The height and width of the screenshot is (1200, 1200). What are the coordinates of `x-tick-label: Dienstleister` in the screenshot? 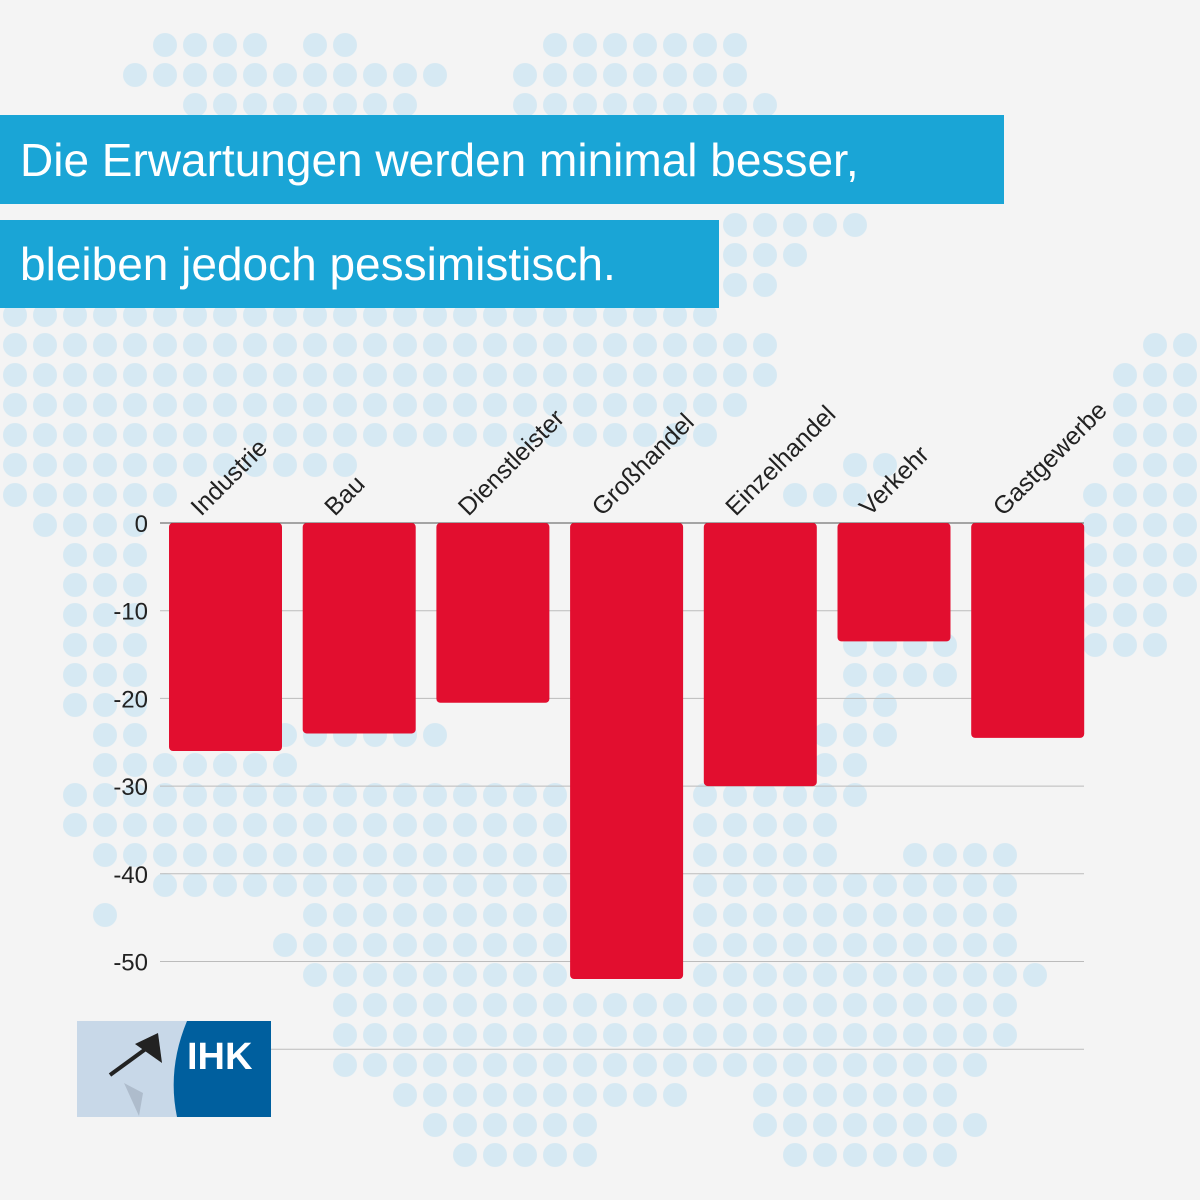 It's located at (511, 462).